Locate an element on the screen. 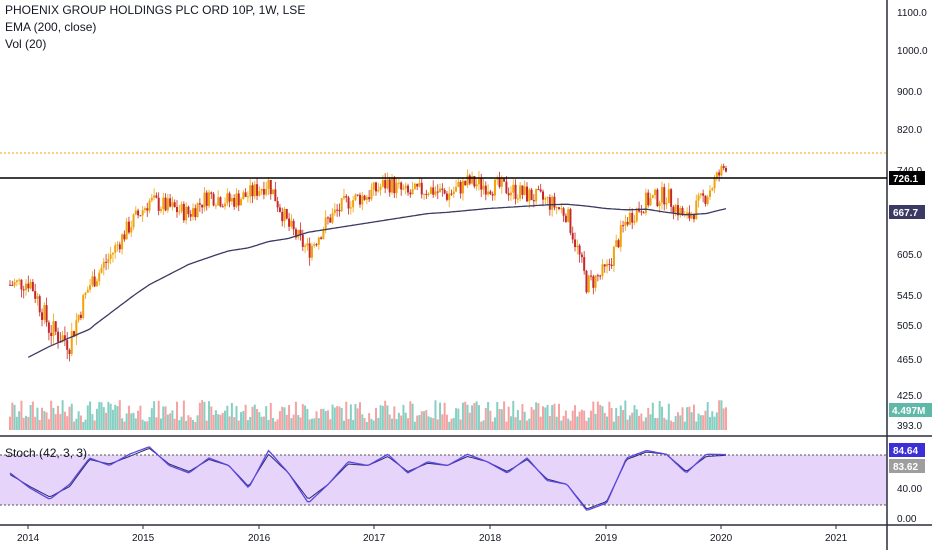 This screenshot has width=932, height=550. stoch-axis: 40.00 0.00 is located at coordinates (909, 504).